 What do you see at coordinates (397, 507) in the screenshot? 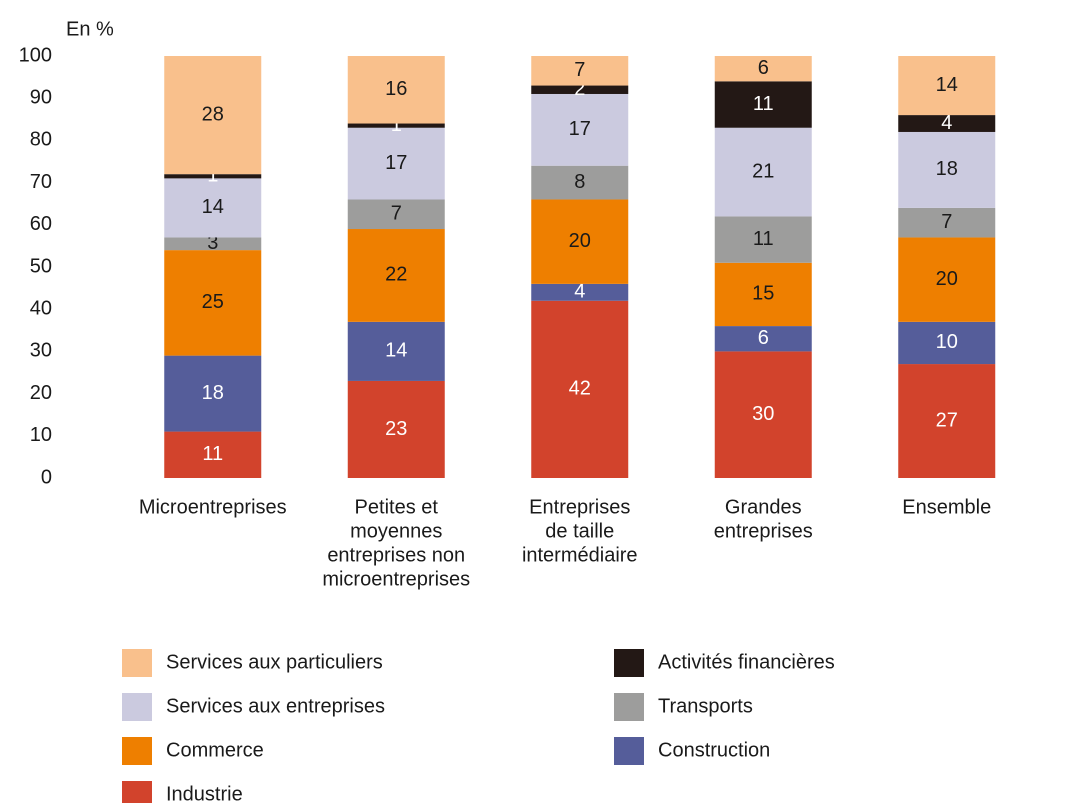
I see `x-tick-label: Petites et` at bounding box center [397, 507].